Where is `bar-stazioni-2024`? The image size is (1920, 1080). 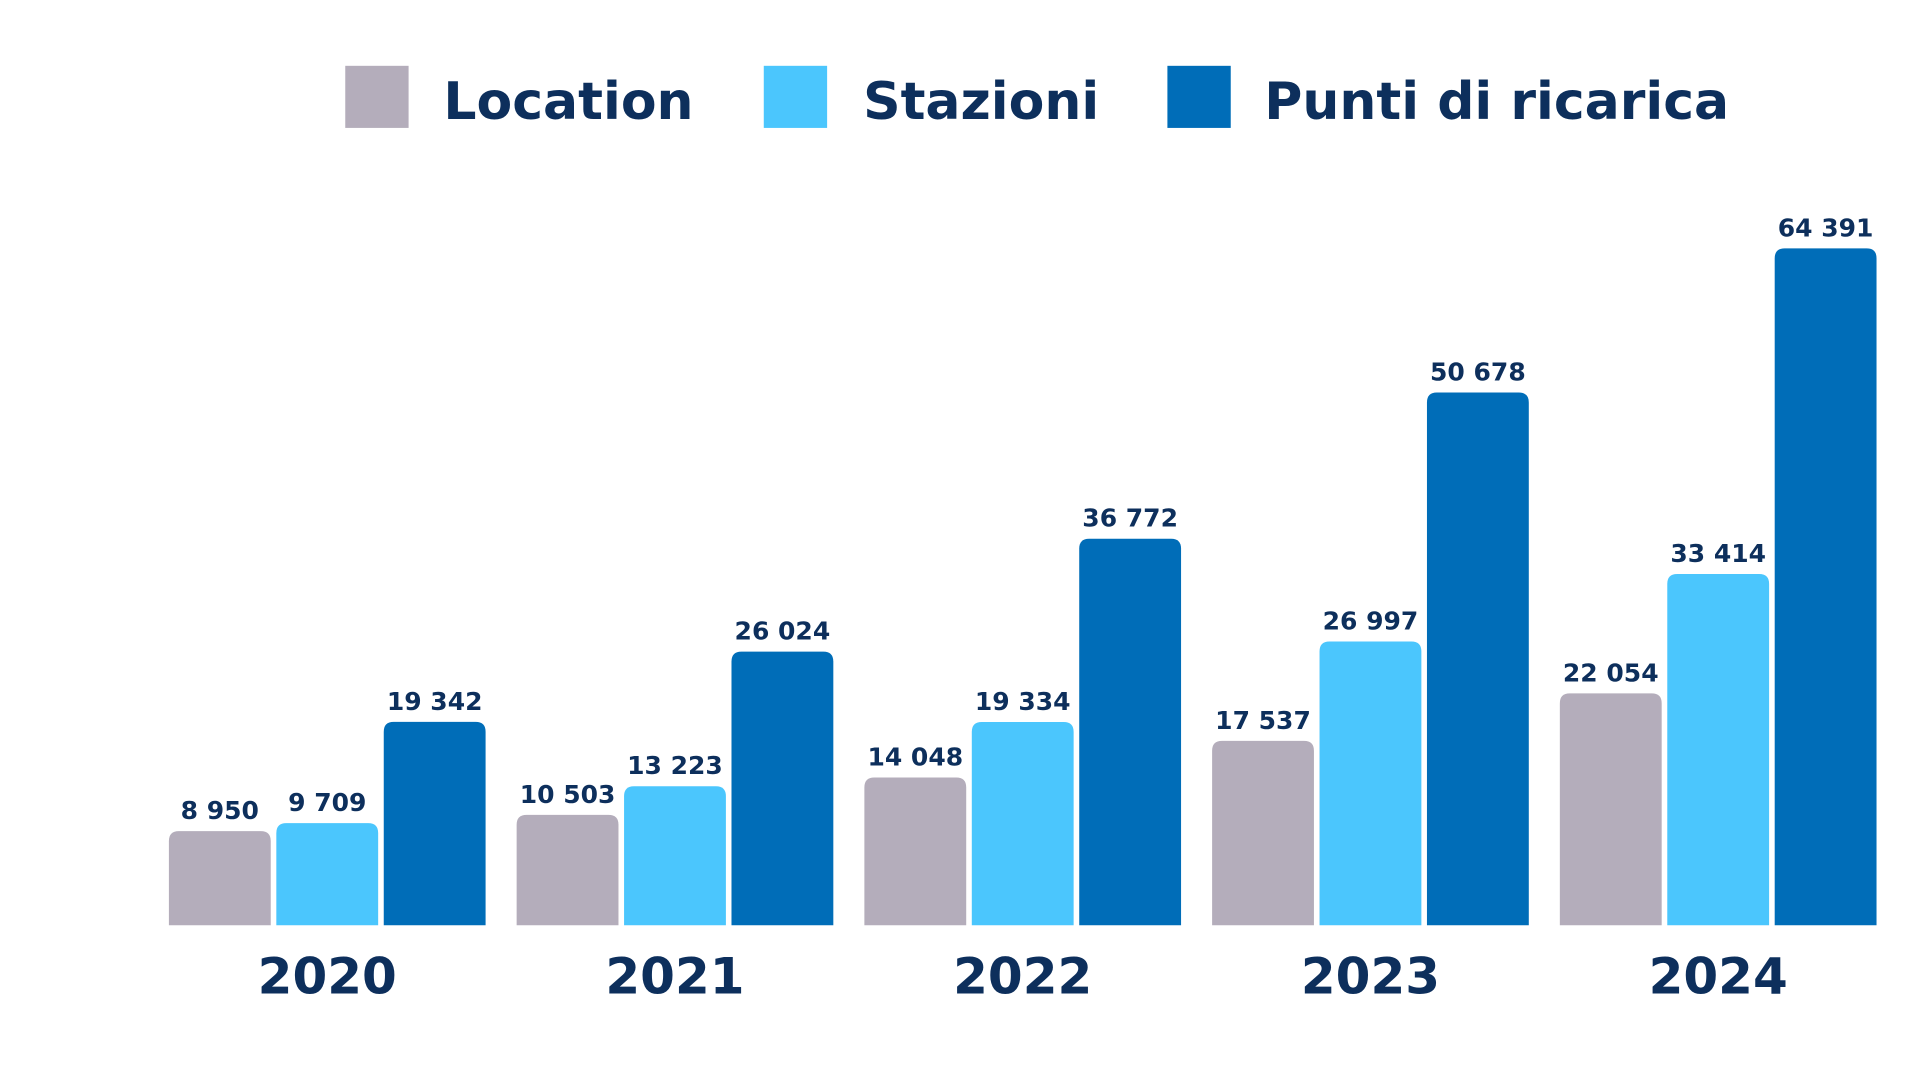 bar-stazioni-2024 is located at coordinates (1718, 749).